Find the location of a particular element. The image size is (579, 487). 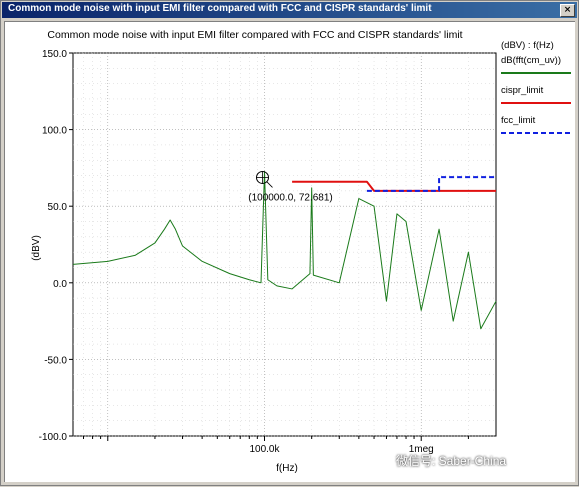

x-axis-label: f(Hz) is located at coordinates (287, 468).